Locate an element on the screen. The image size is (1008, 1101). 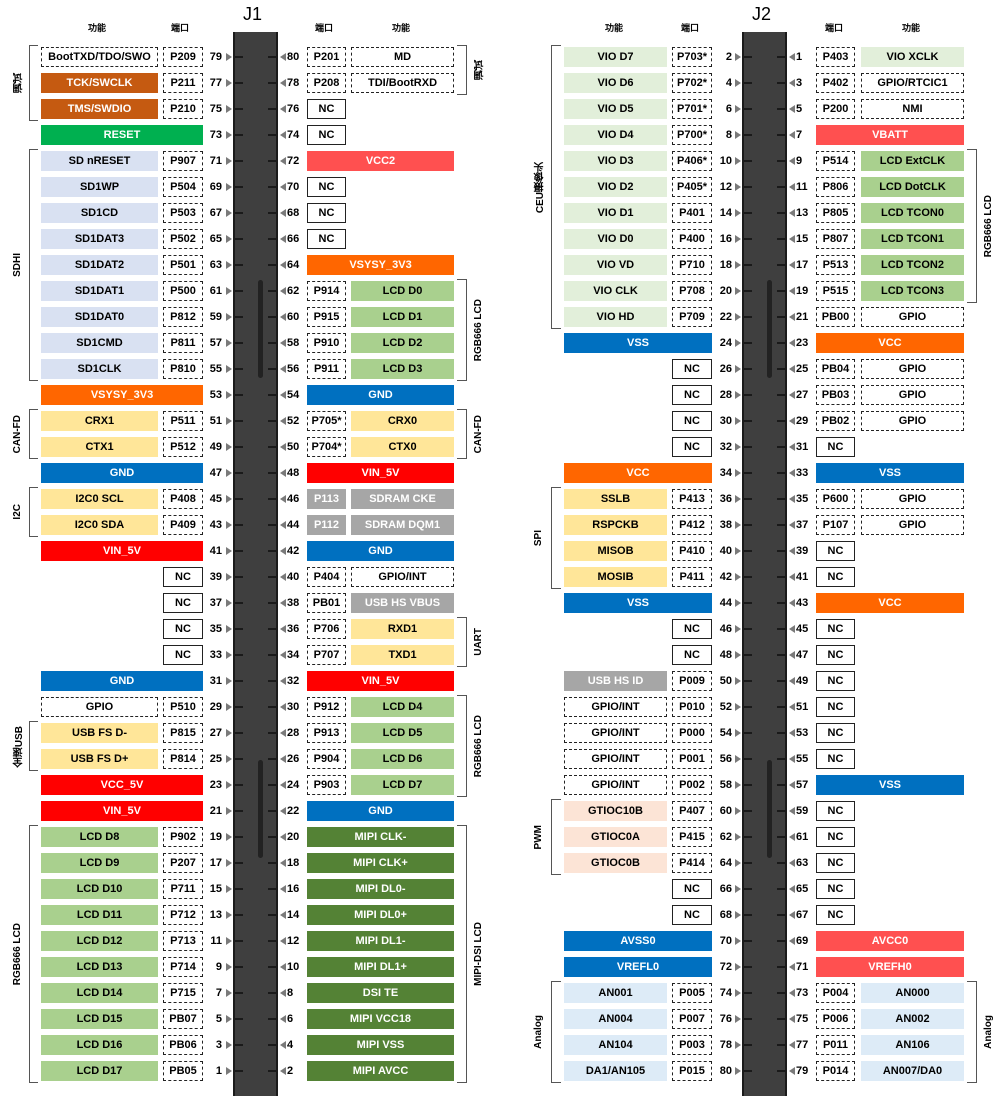
j1-right-pin-58-arrow is located at coordinates (283, 343).